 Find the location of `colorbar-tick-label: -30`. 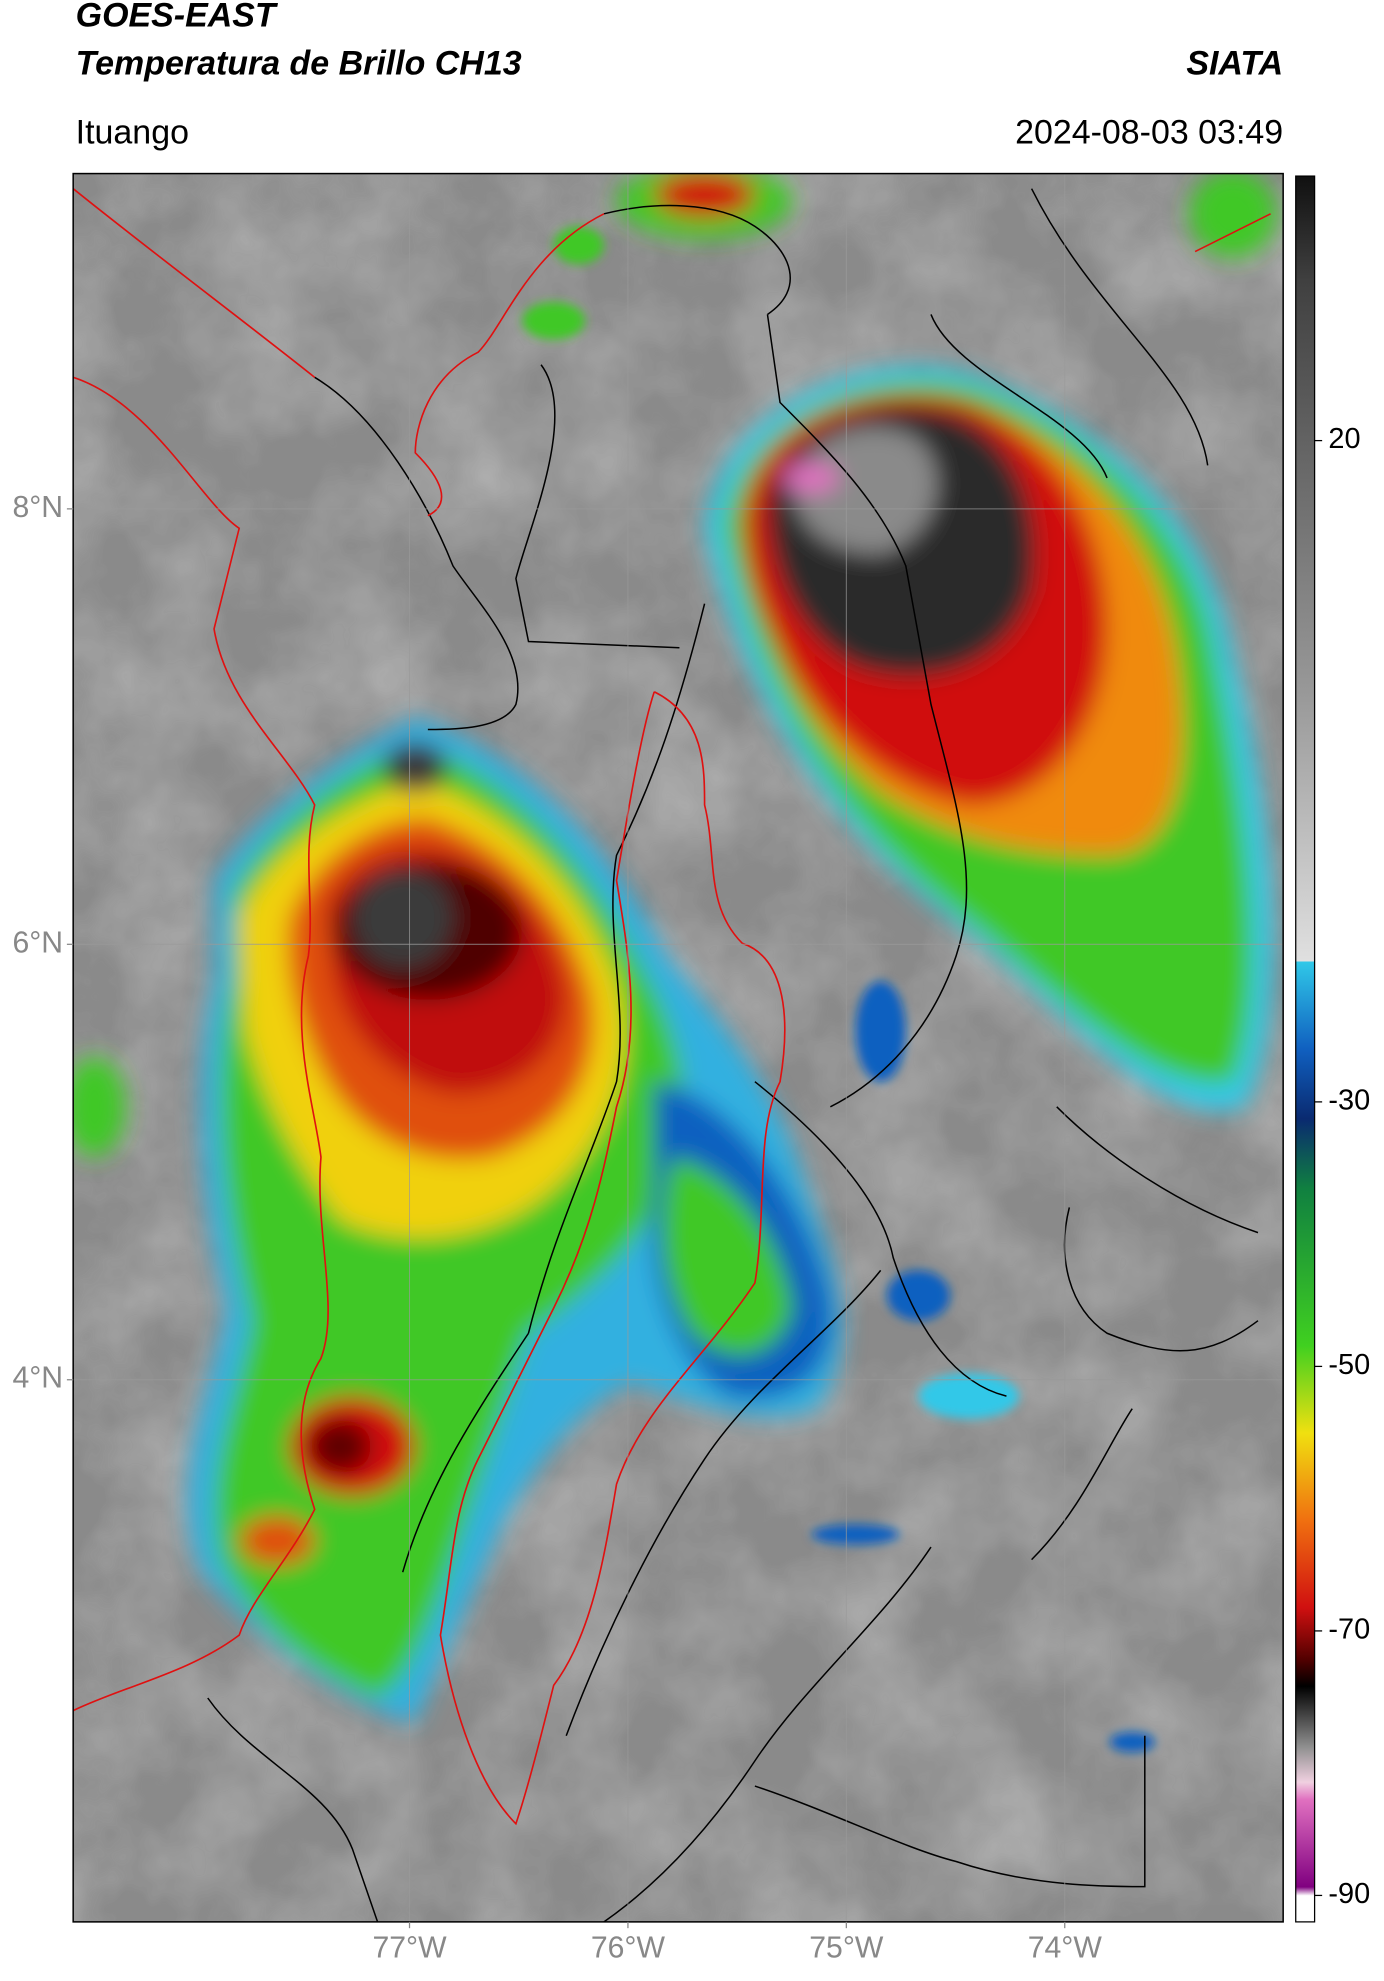

colorbar-tick-label: -30 is located at coordinates (1349, 1101).